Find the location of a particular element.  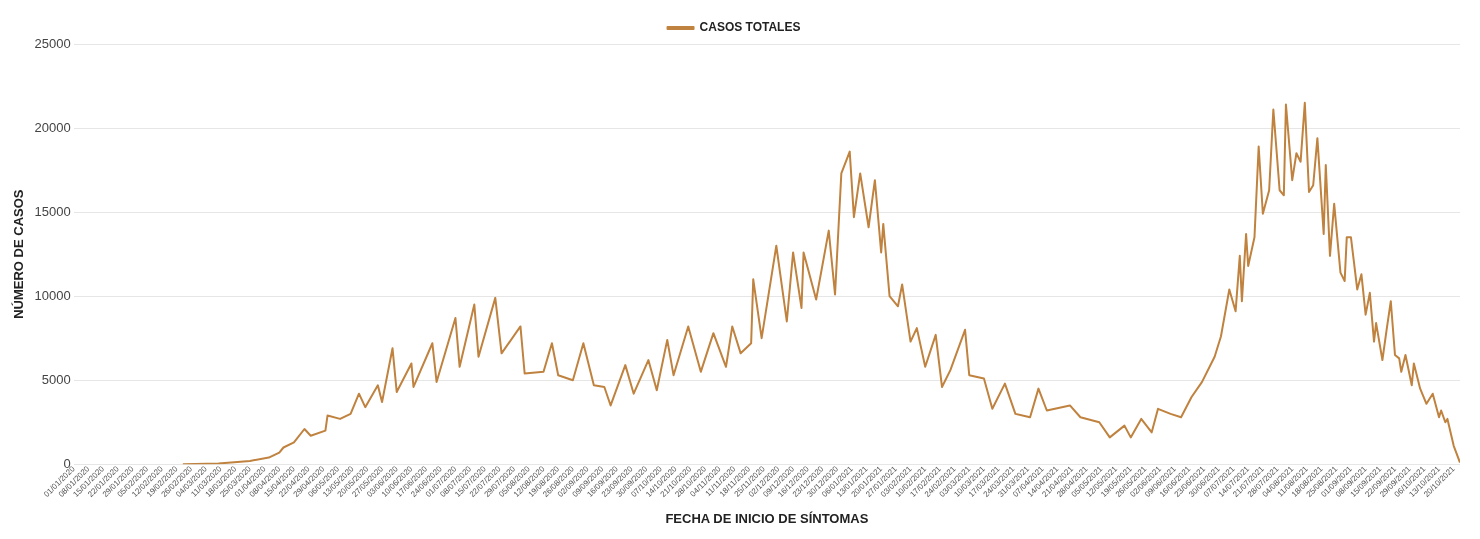

y-tick-label: 10000 is located at coordinates (52, 295).